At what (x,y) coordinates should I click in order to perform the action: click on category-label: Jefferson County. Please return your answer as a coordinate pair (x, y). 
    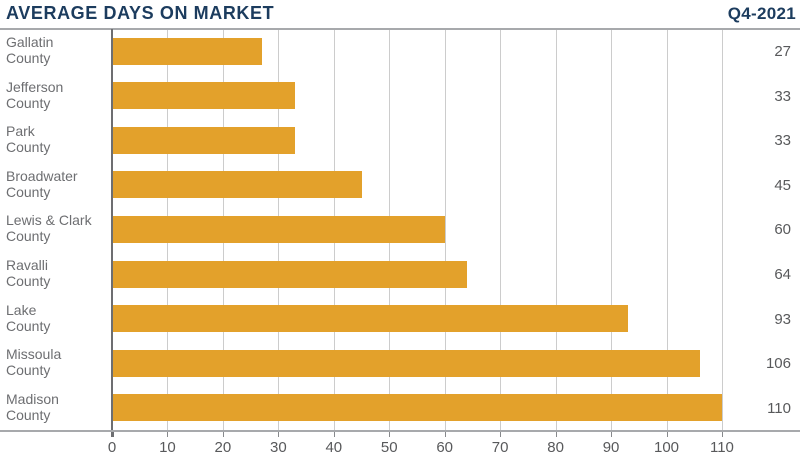
    Looking at the image, I should click on (35, 94).